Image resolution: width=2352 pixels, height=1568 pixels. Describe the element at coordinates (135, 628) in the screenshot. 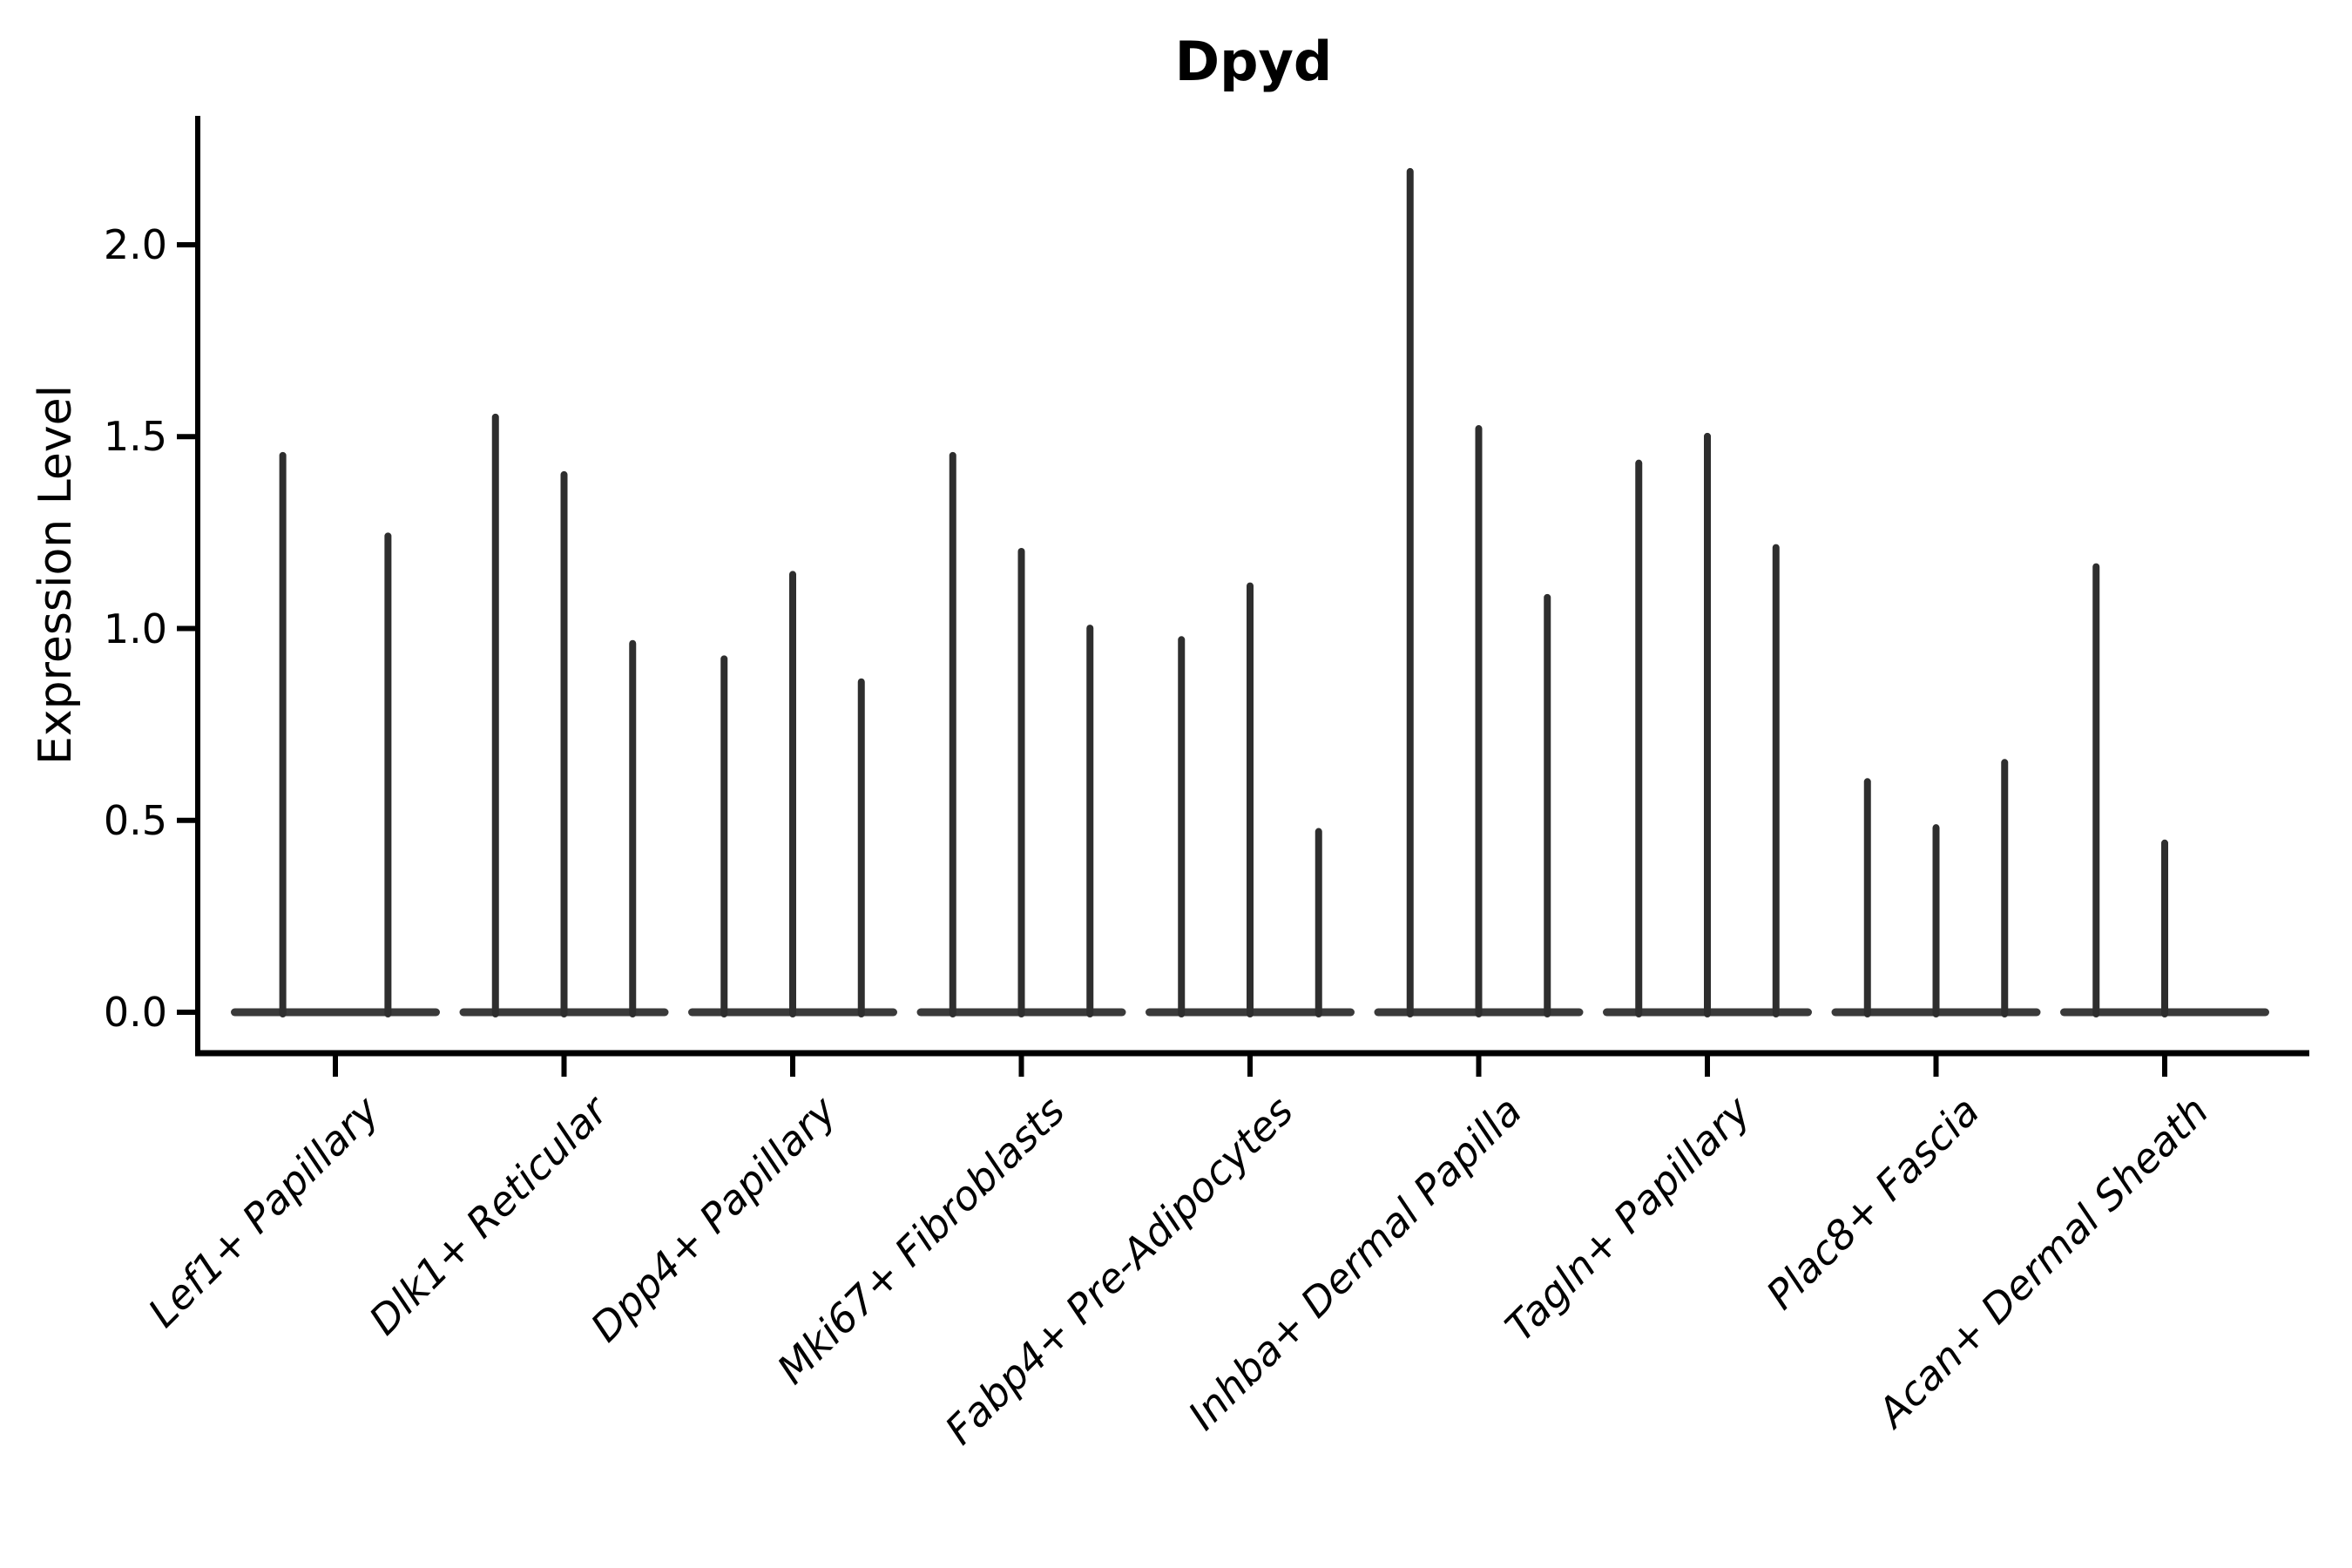

I see `y-tick-label: 1.0` at that location.